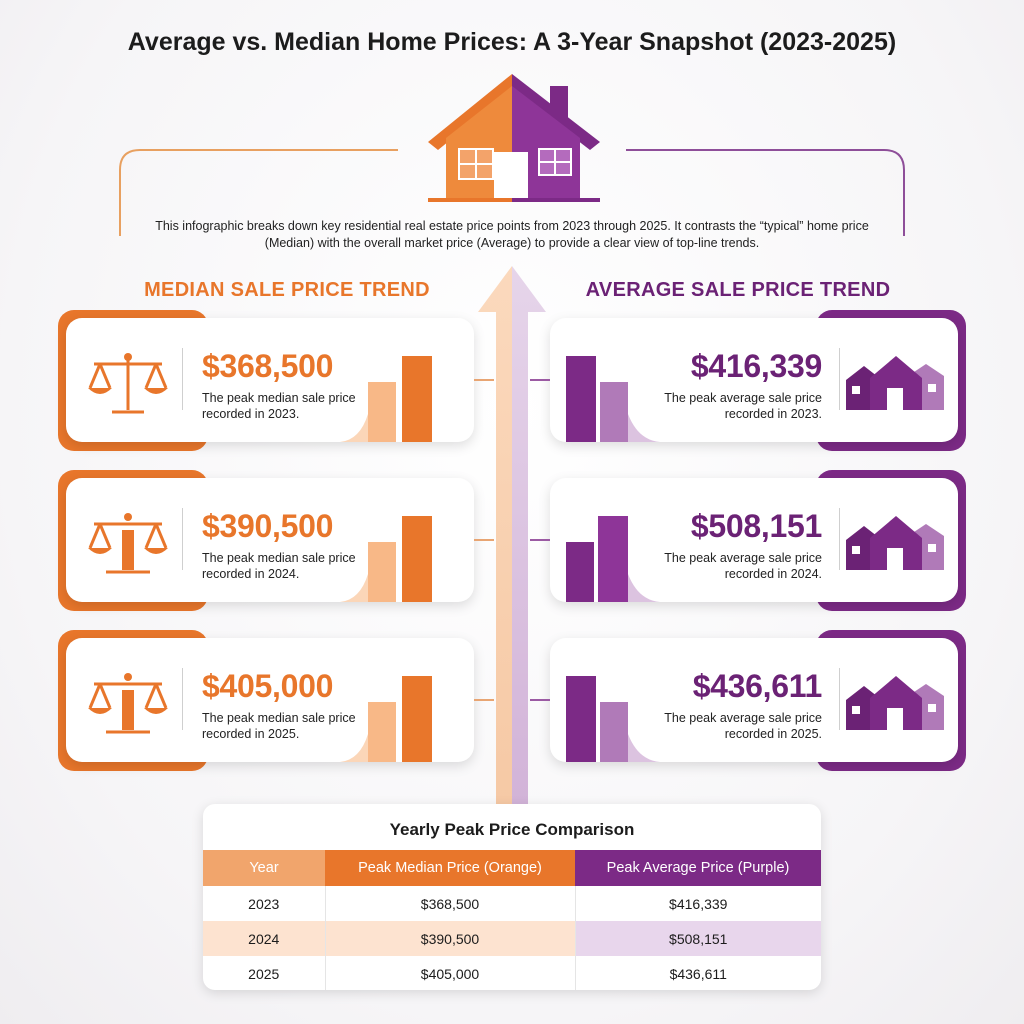 This screenshot has width=1024, height=1024. Describe the element at coordinates (450, 973) in the screenshot. I see `table-cell-median: $405,000` at that location.